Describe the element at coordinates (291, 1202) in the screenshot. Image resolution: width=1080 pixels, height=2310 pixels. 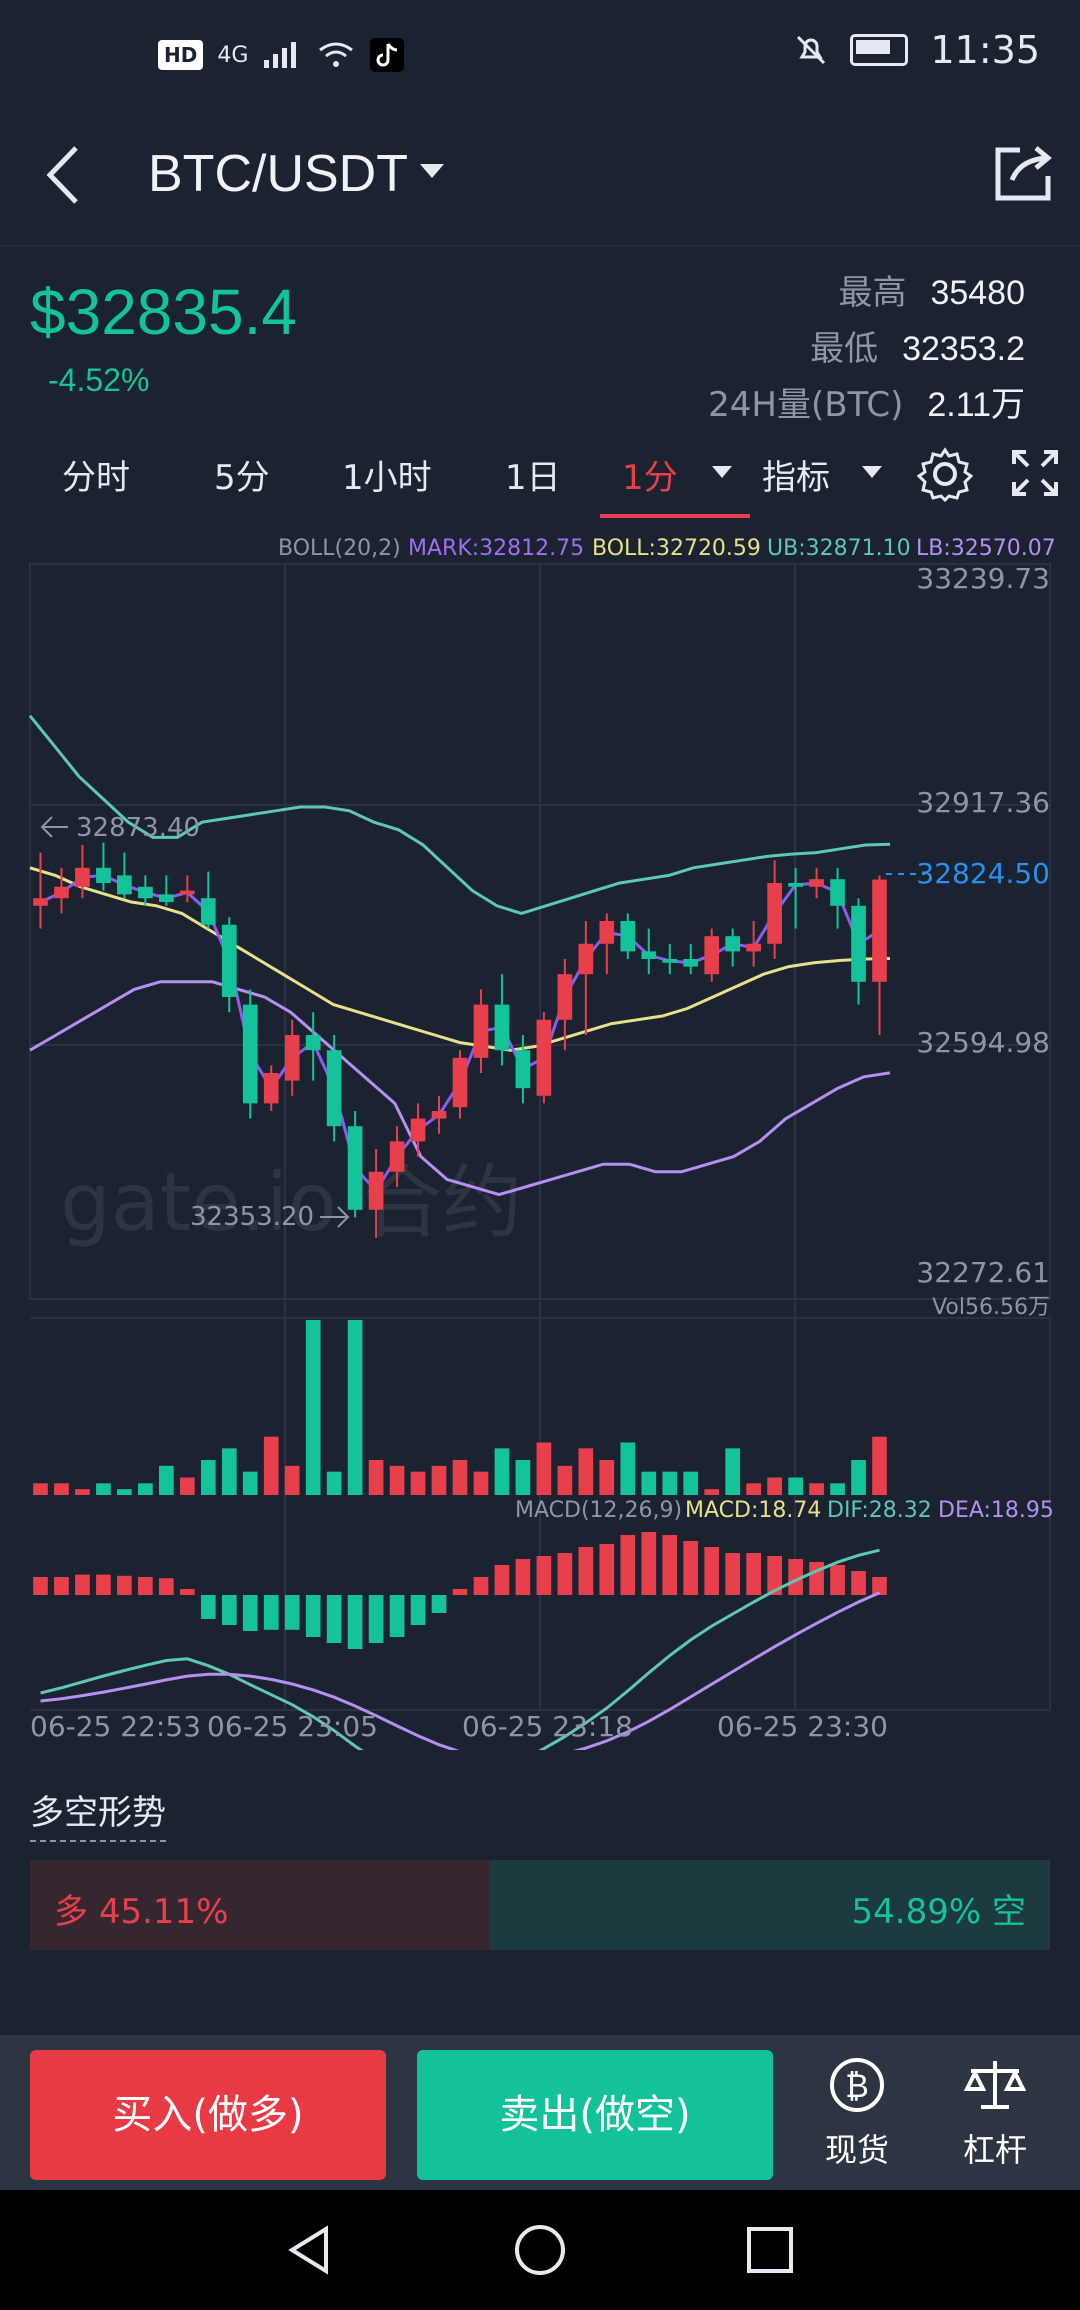
I see `watermark: gate.io 合约` at that location.